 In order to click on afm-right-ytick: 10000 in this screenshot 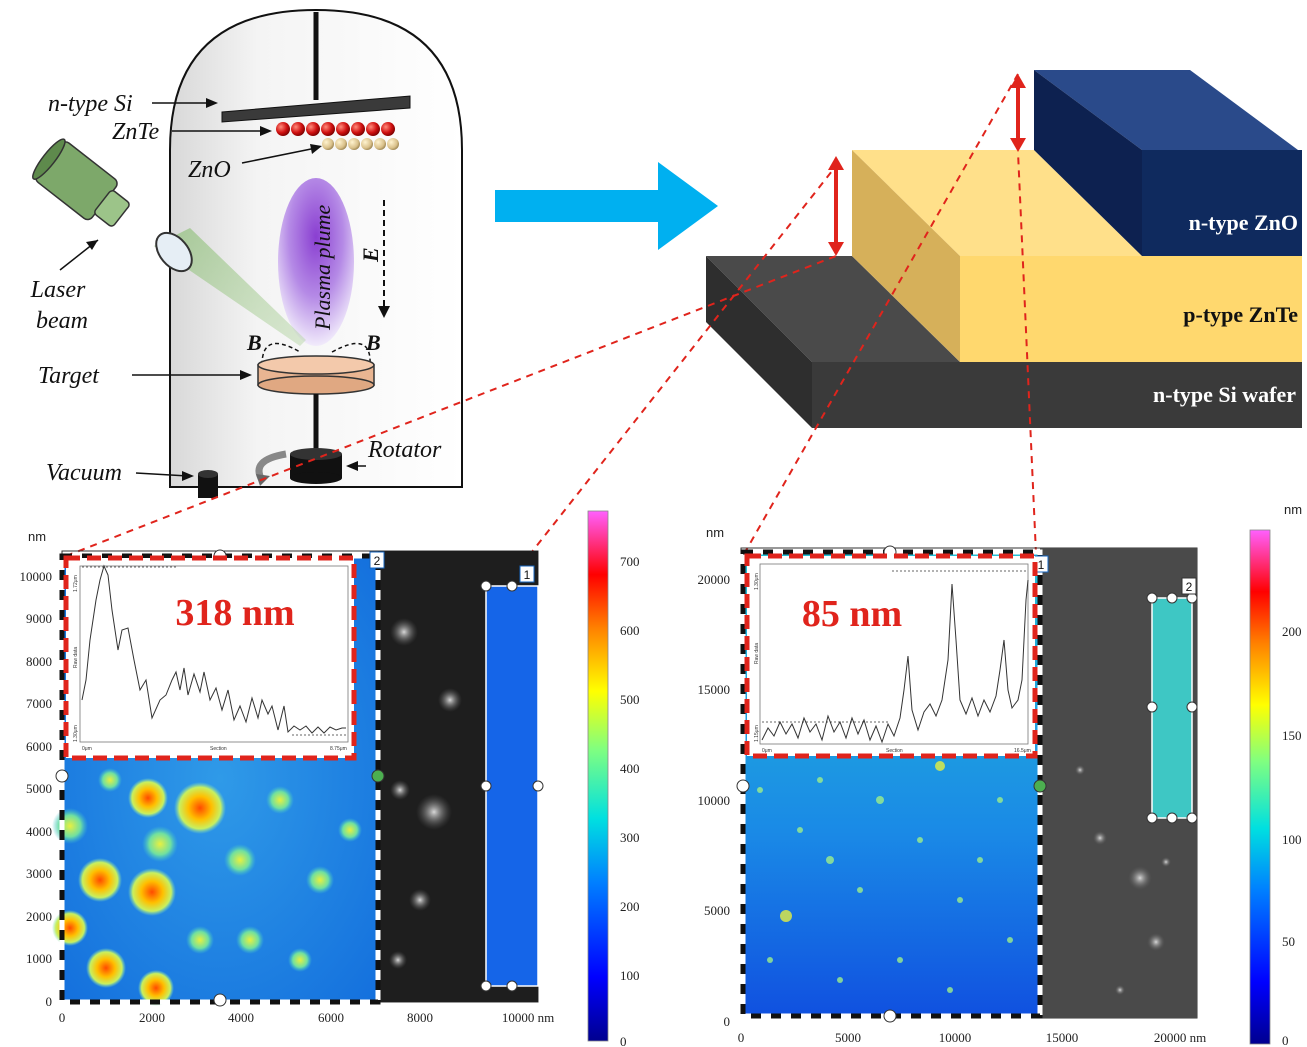, I will do `click(714, 800)`.